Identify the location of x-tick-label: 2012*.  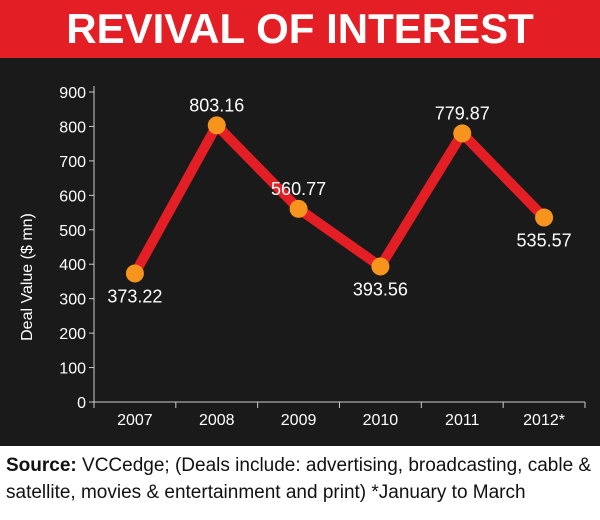
(544, 420).